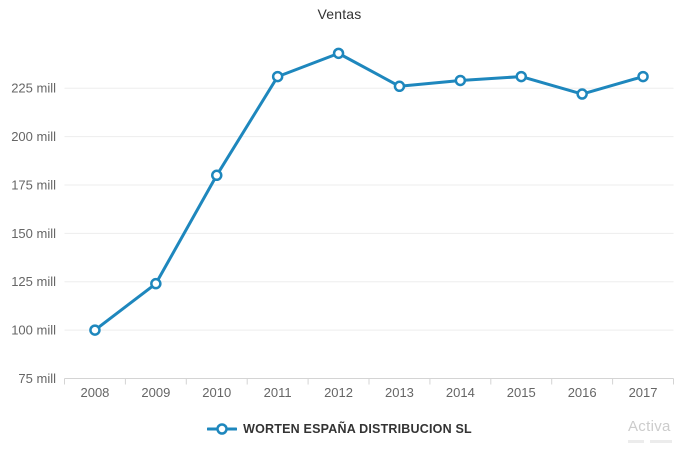 Image resolution: width=679 pixels, height=450 pixels. I want to click on x-tick-label: 2008, so click(94, 392).